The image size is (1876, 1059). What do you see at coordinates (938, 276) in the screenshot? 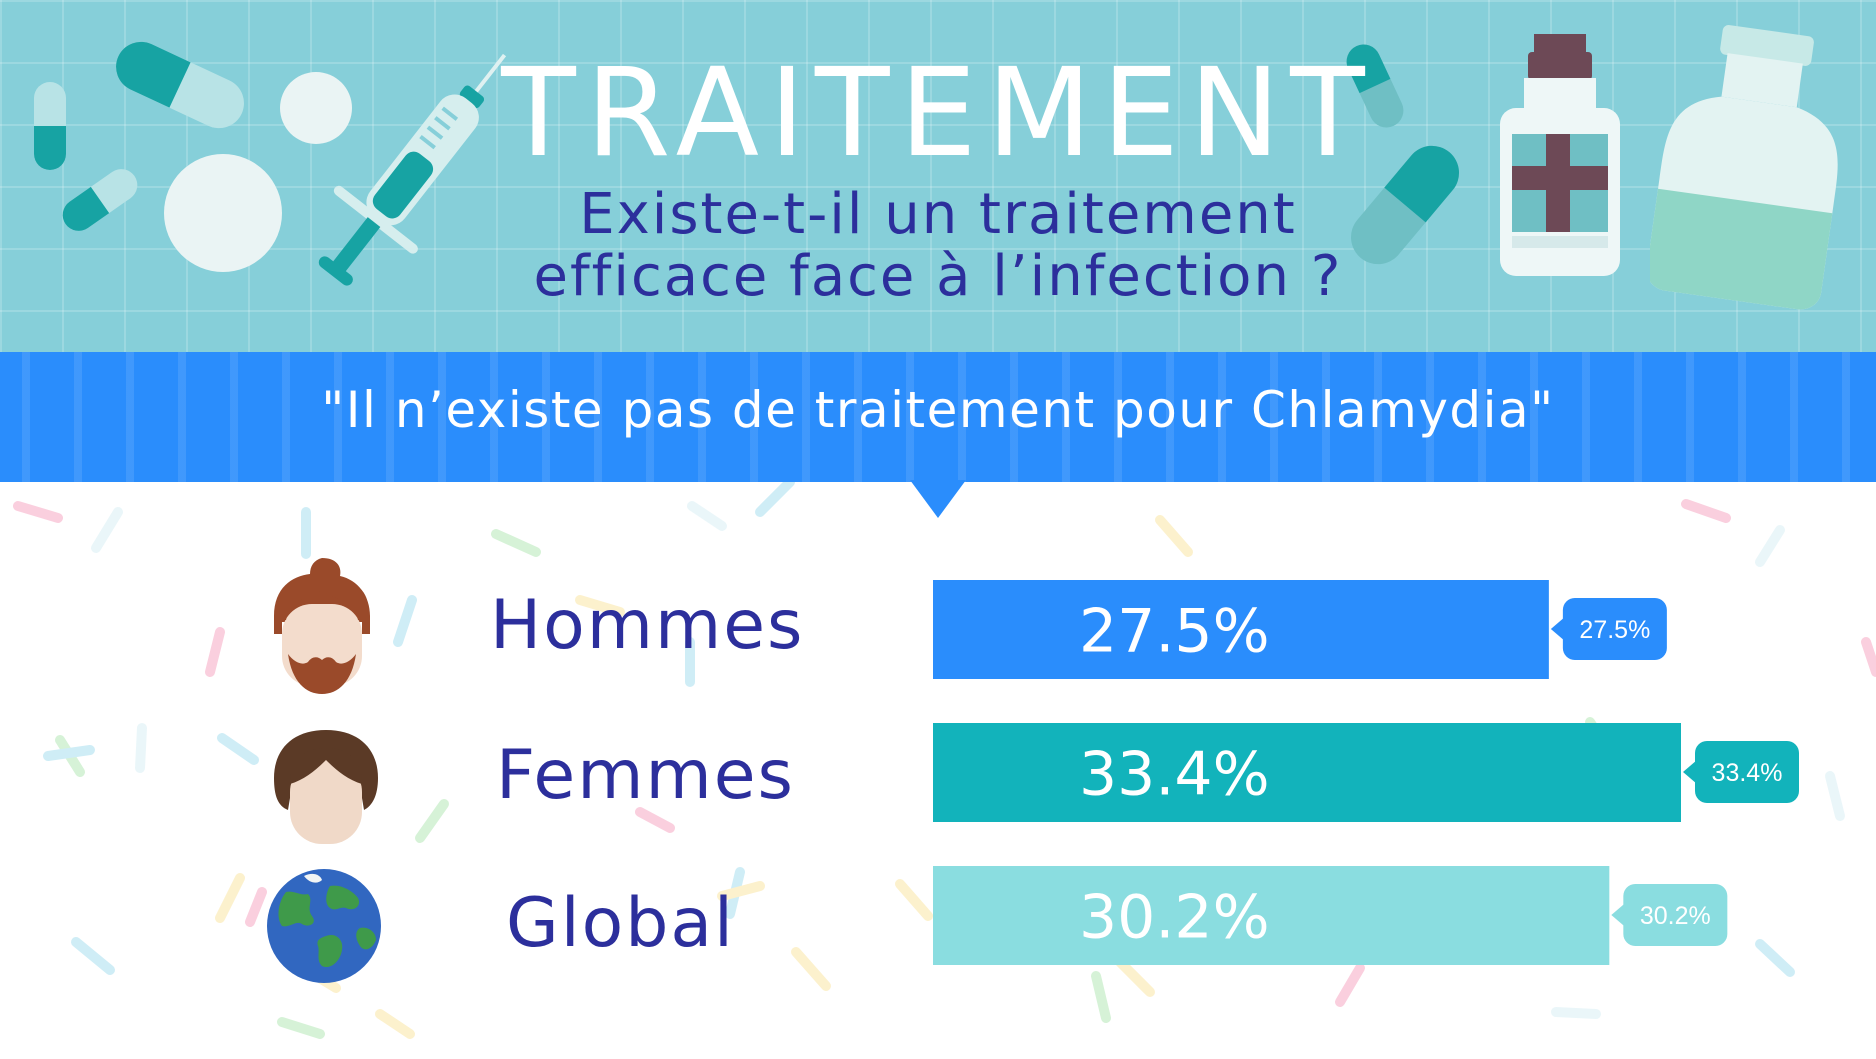
I see `subtitle-line-2: efficace face à l’infection ?` at bounding box center [938, 276].